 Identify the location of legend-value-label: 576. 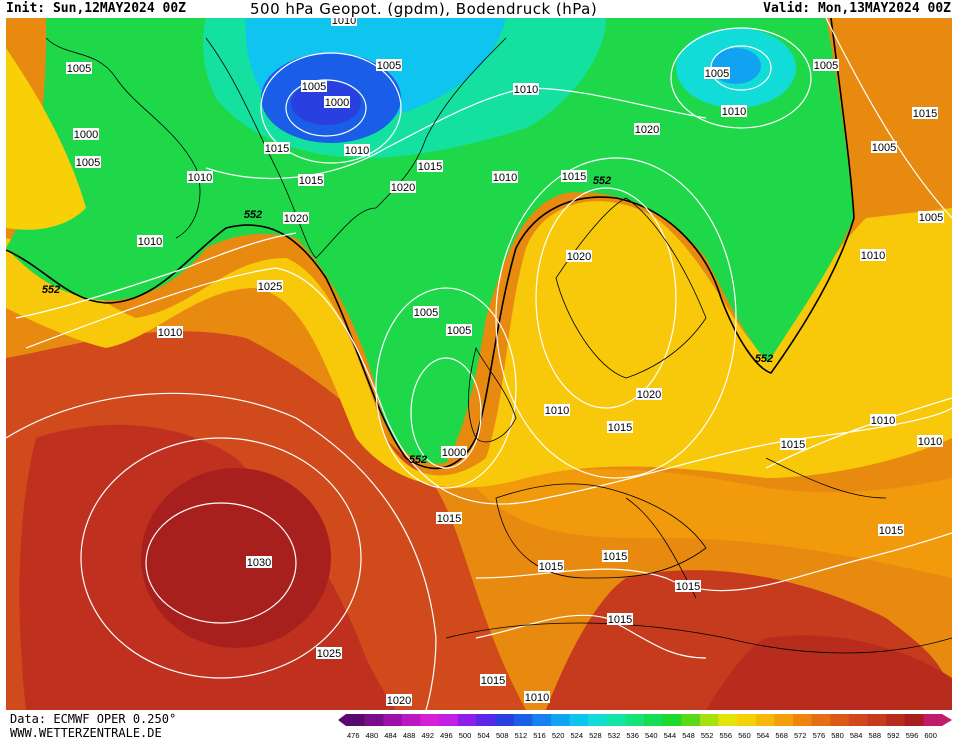
(819, 735).